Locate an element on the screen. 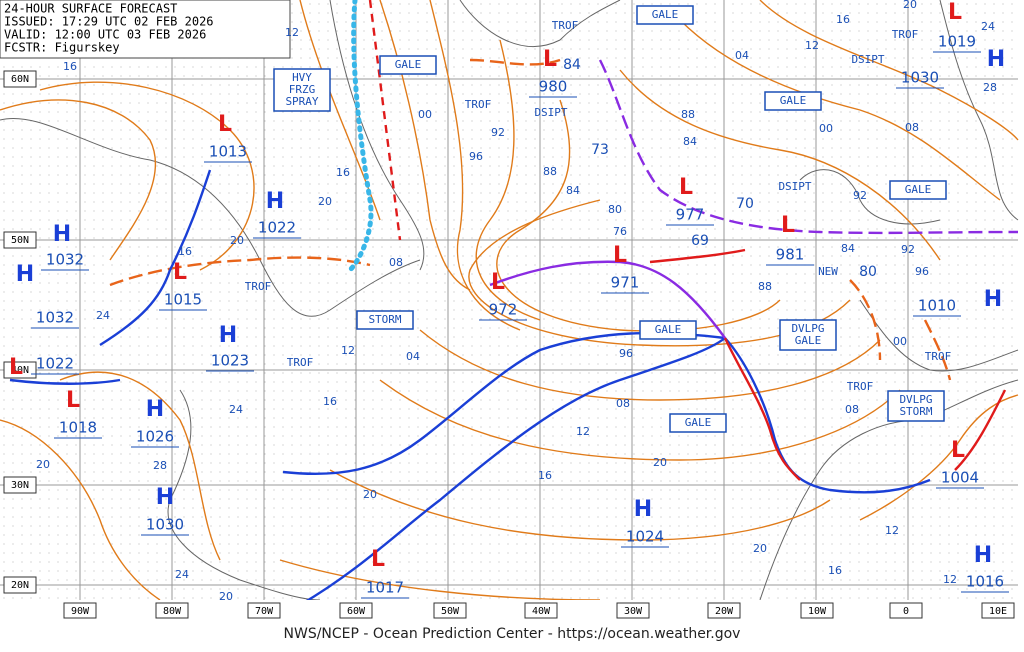 The image size is (1024, 652). center-pressure: 1024 is located at coordinates (645, 537).